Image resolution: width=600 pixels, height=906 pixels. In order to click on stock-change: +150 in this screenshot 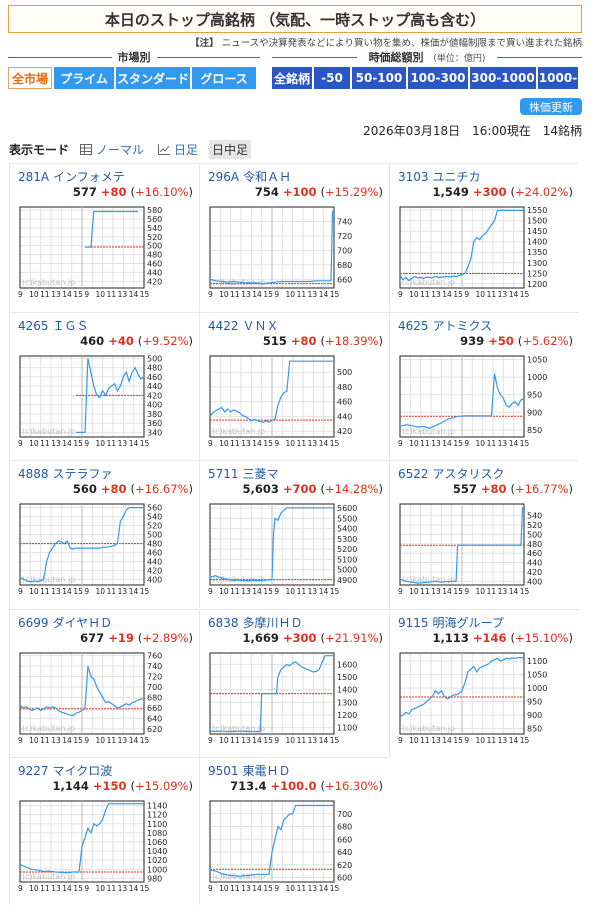, I will do `click(109, 786)`.